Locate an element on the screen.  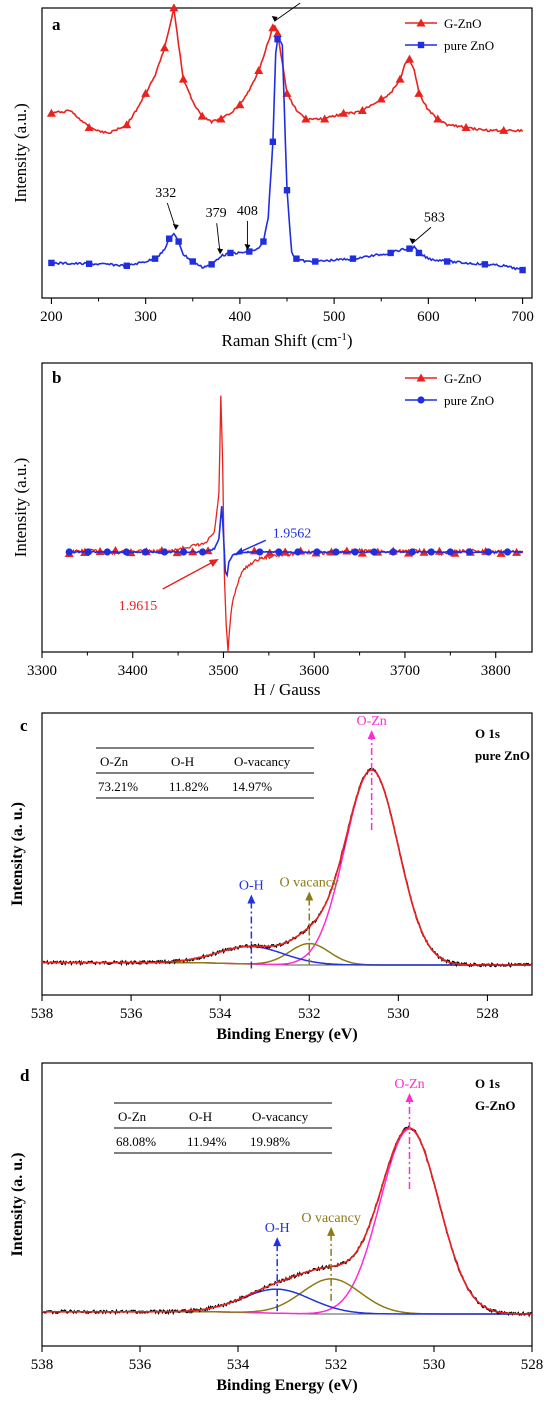
annotation-label: 437 is located at coordinates (304, 0).